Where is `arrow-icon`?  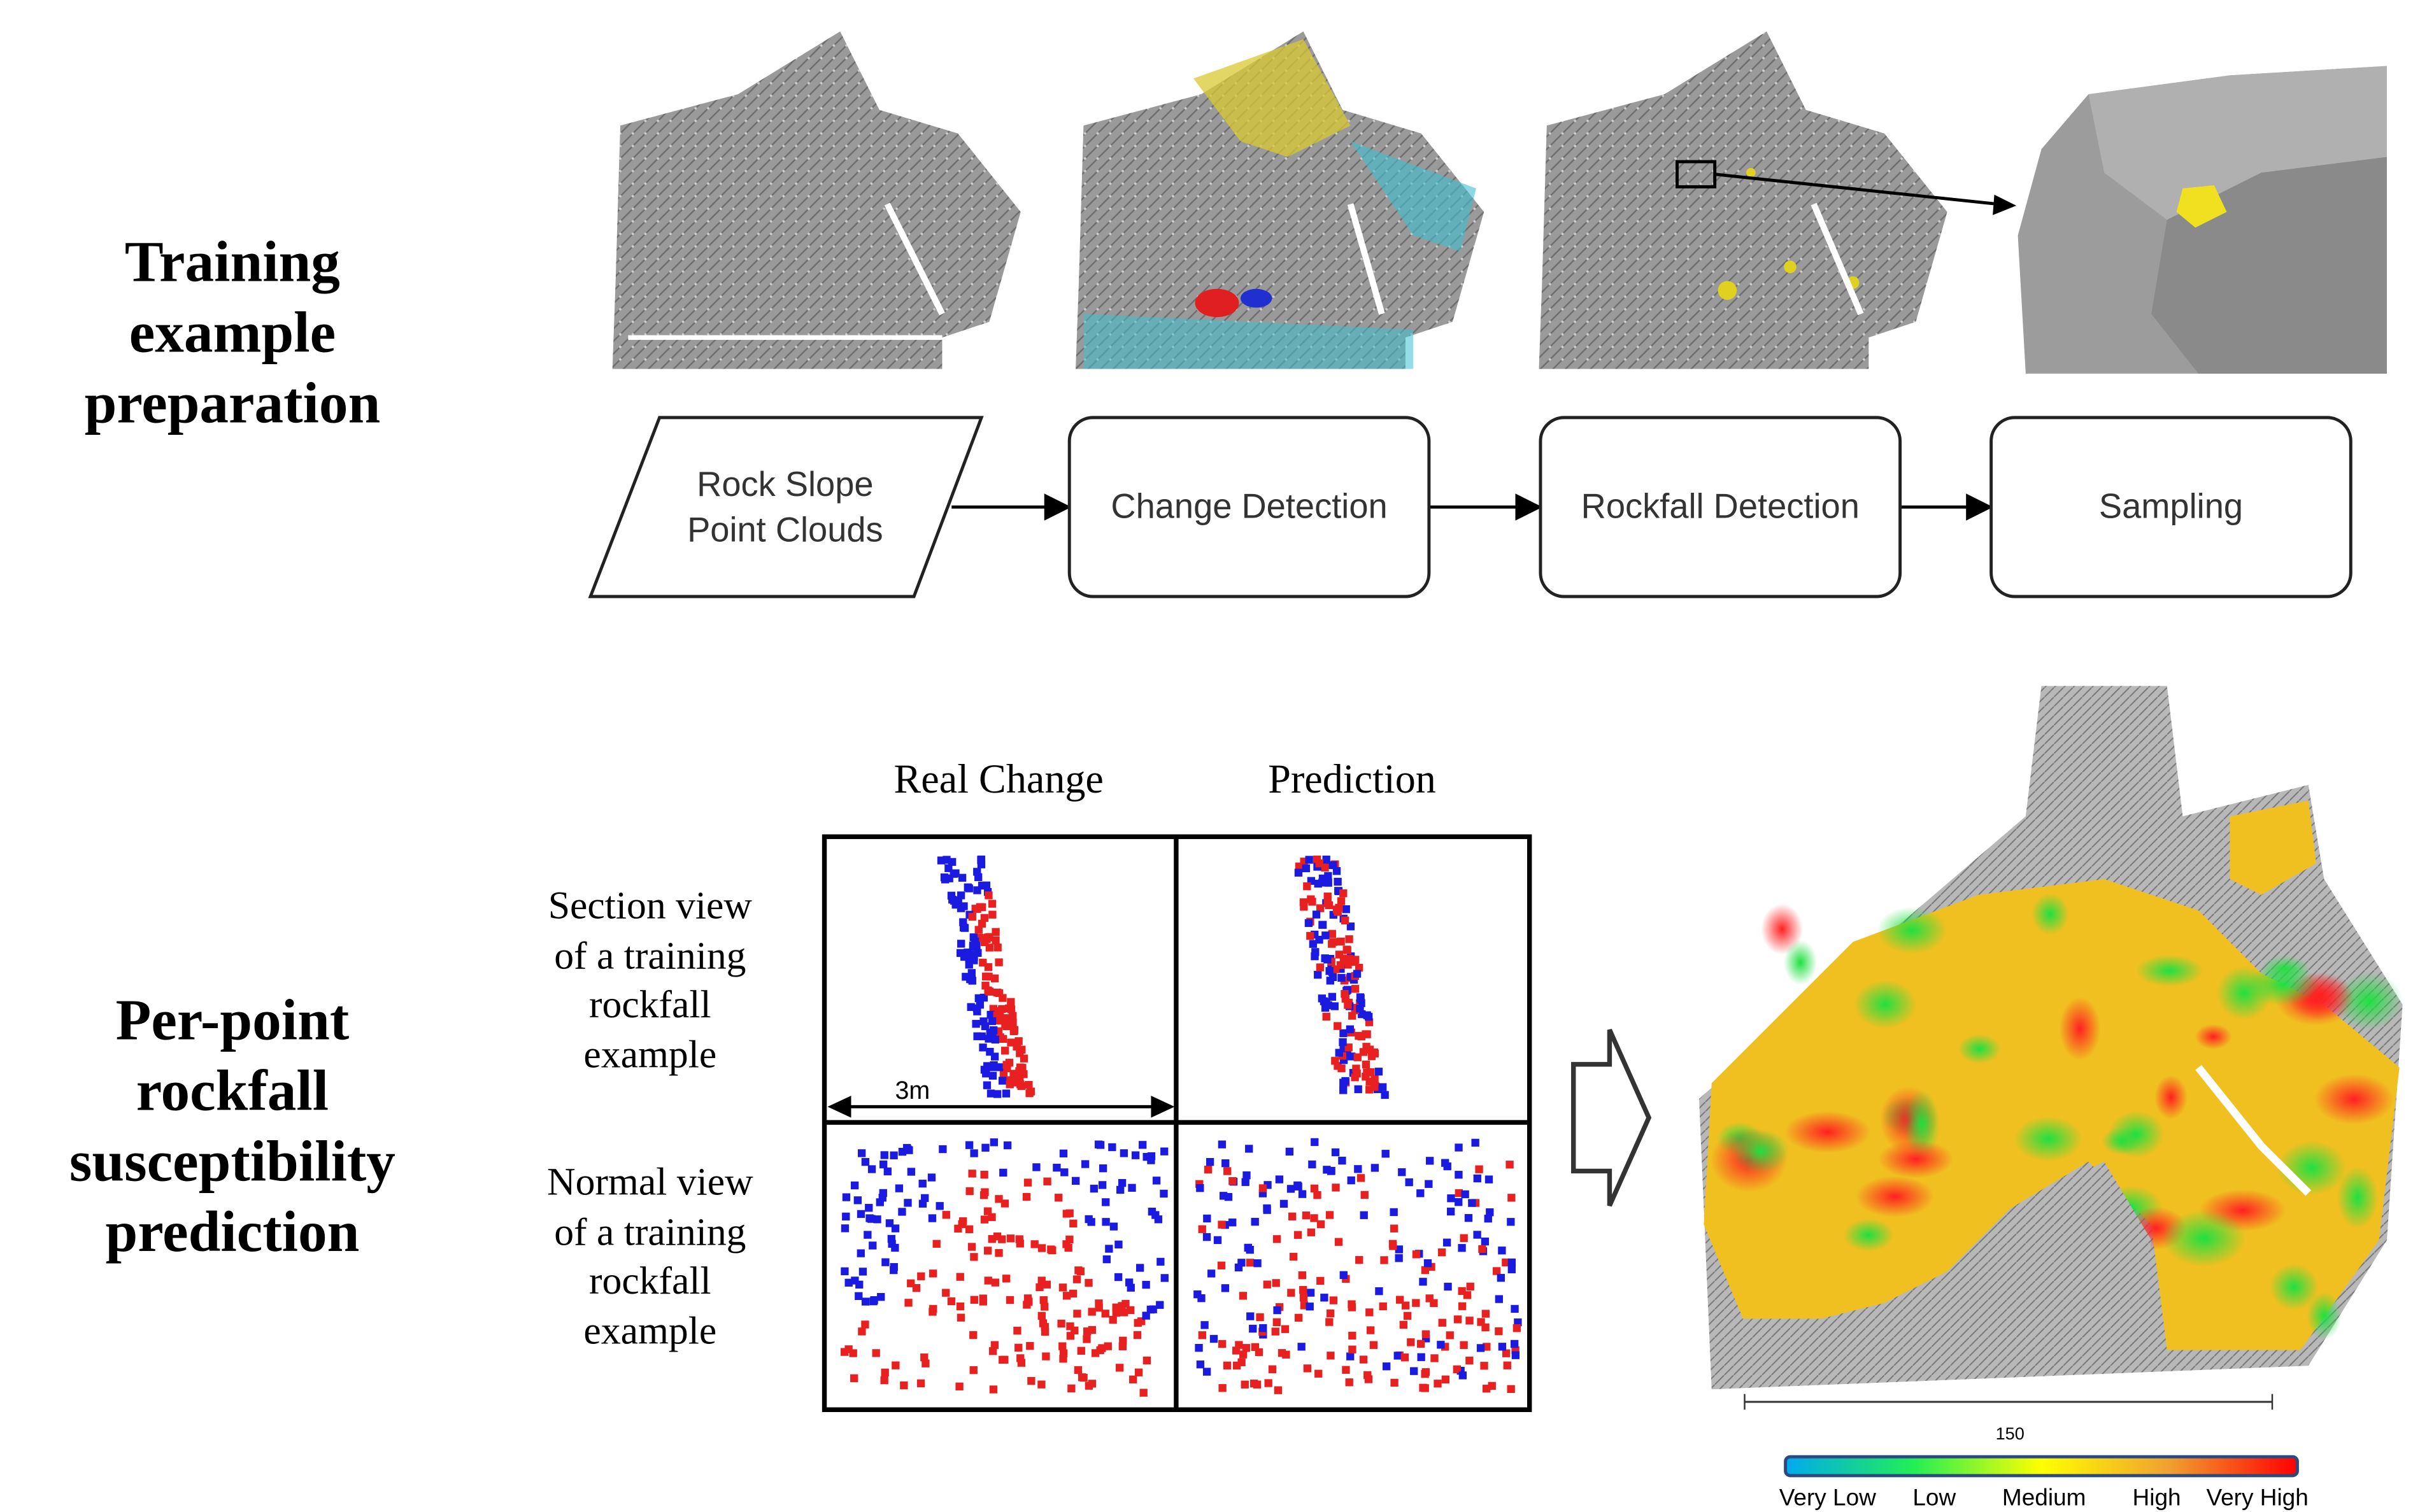 arrow-icon is located at coordinates (1058, 507).